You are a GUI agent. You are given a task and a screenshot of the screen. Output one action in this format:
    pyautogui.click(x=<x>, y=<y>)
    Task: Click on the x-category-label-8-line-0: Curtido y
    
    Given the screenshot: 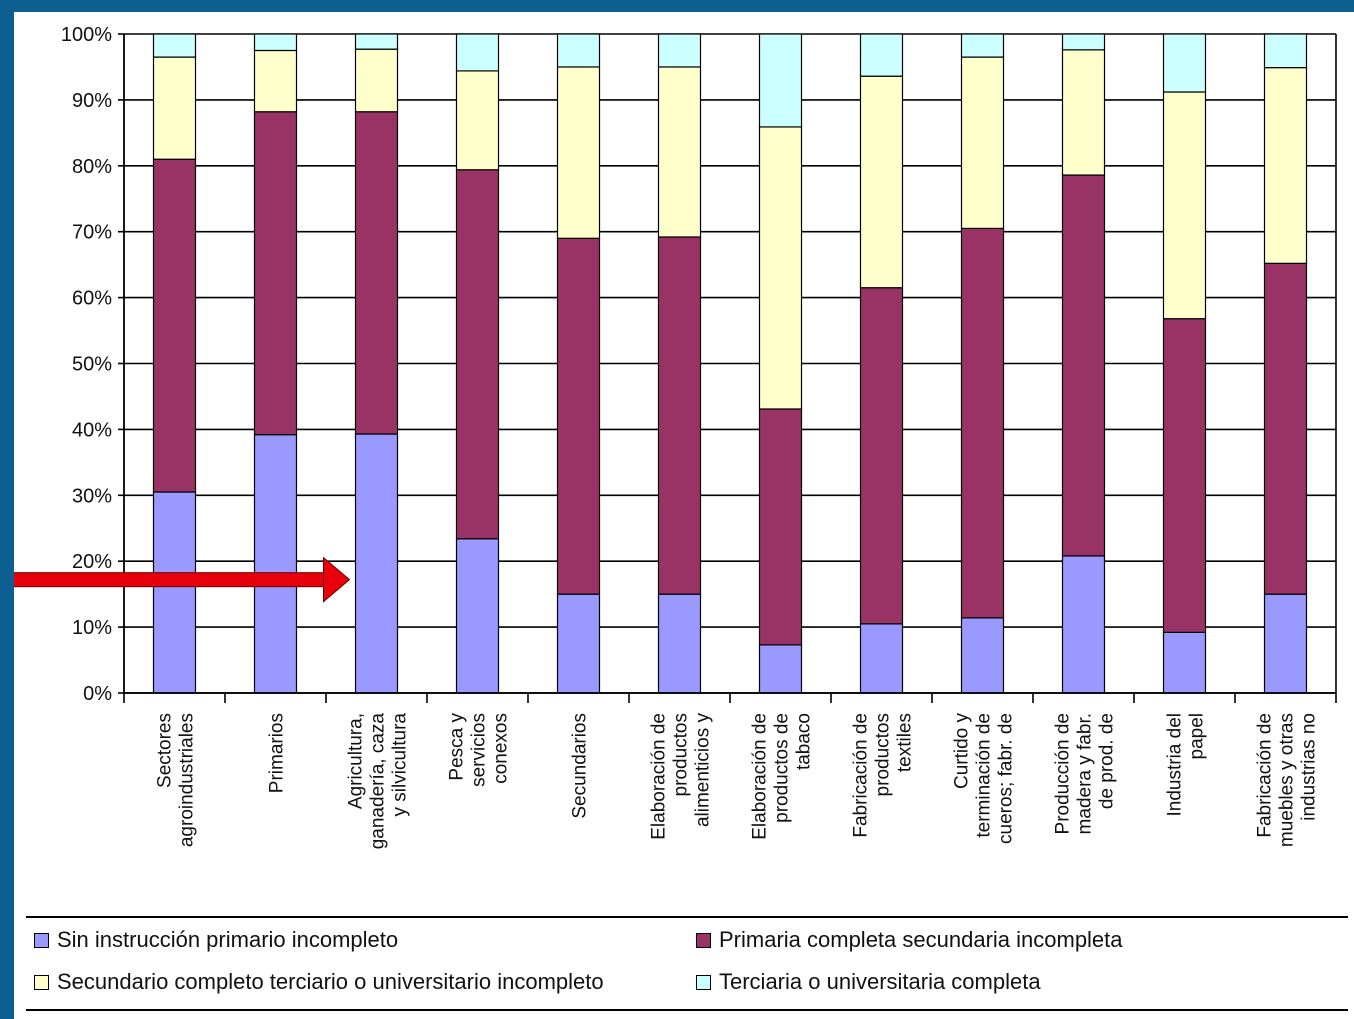 What is the action you would take?
    pyautogui.click(x=962, y=751)
    